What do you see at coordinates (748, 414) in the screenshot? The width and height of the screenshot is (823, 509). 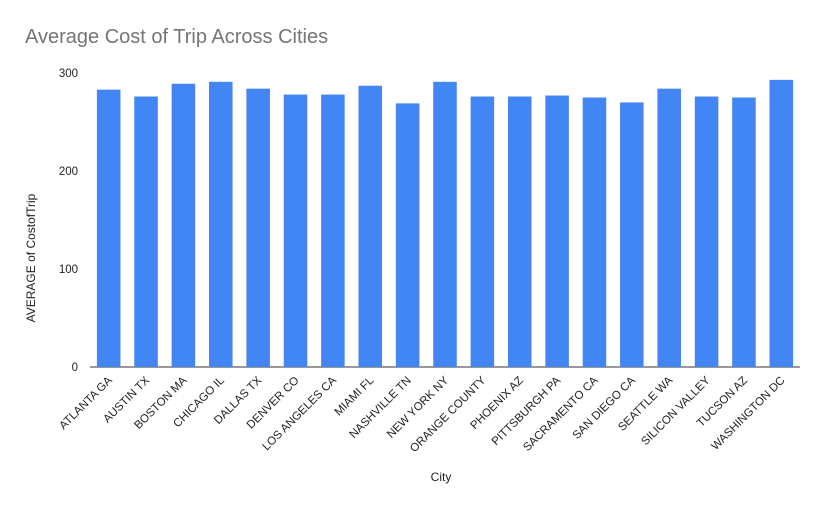 I see `x-tick-label: WASHINGTON DC` at bounding box center [748, 414].